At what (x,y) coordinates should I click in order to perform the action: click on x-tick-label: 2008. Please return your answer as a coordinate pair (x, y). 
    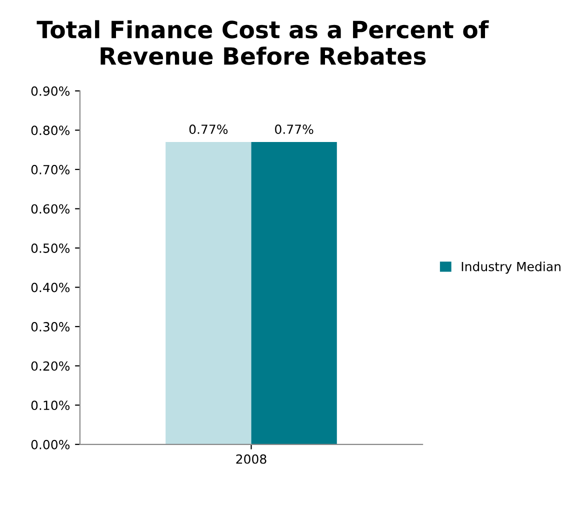
    Looking at the image, I should click on (251, 459).